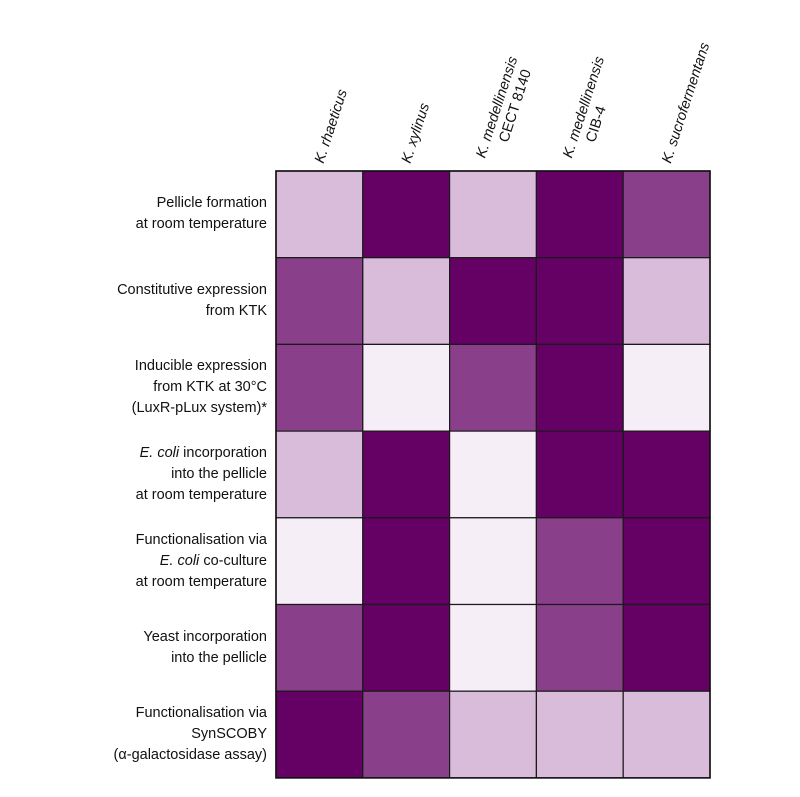  I want to click on heatmap-cell-r7-c4, so click(579, 734).